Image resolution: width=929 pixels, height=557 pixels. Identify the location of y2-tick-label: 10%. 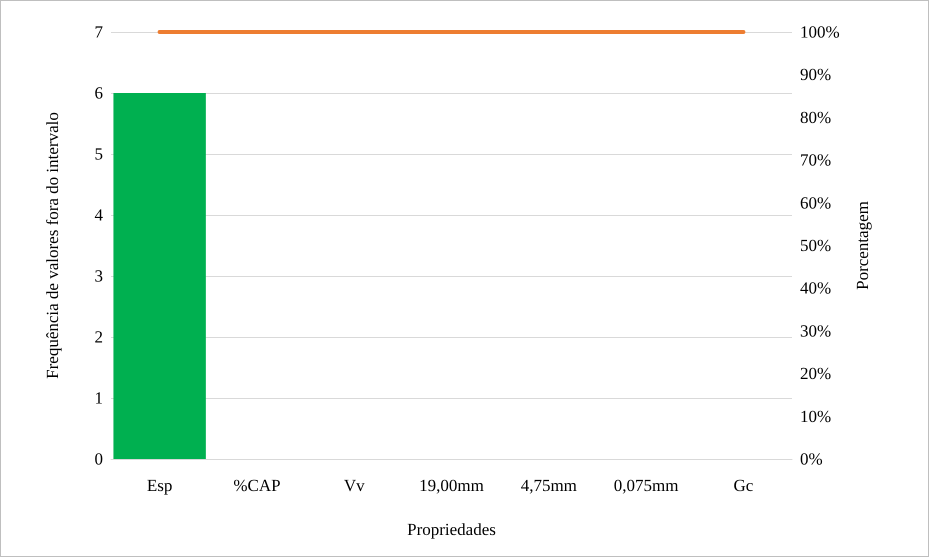
(816, 416).